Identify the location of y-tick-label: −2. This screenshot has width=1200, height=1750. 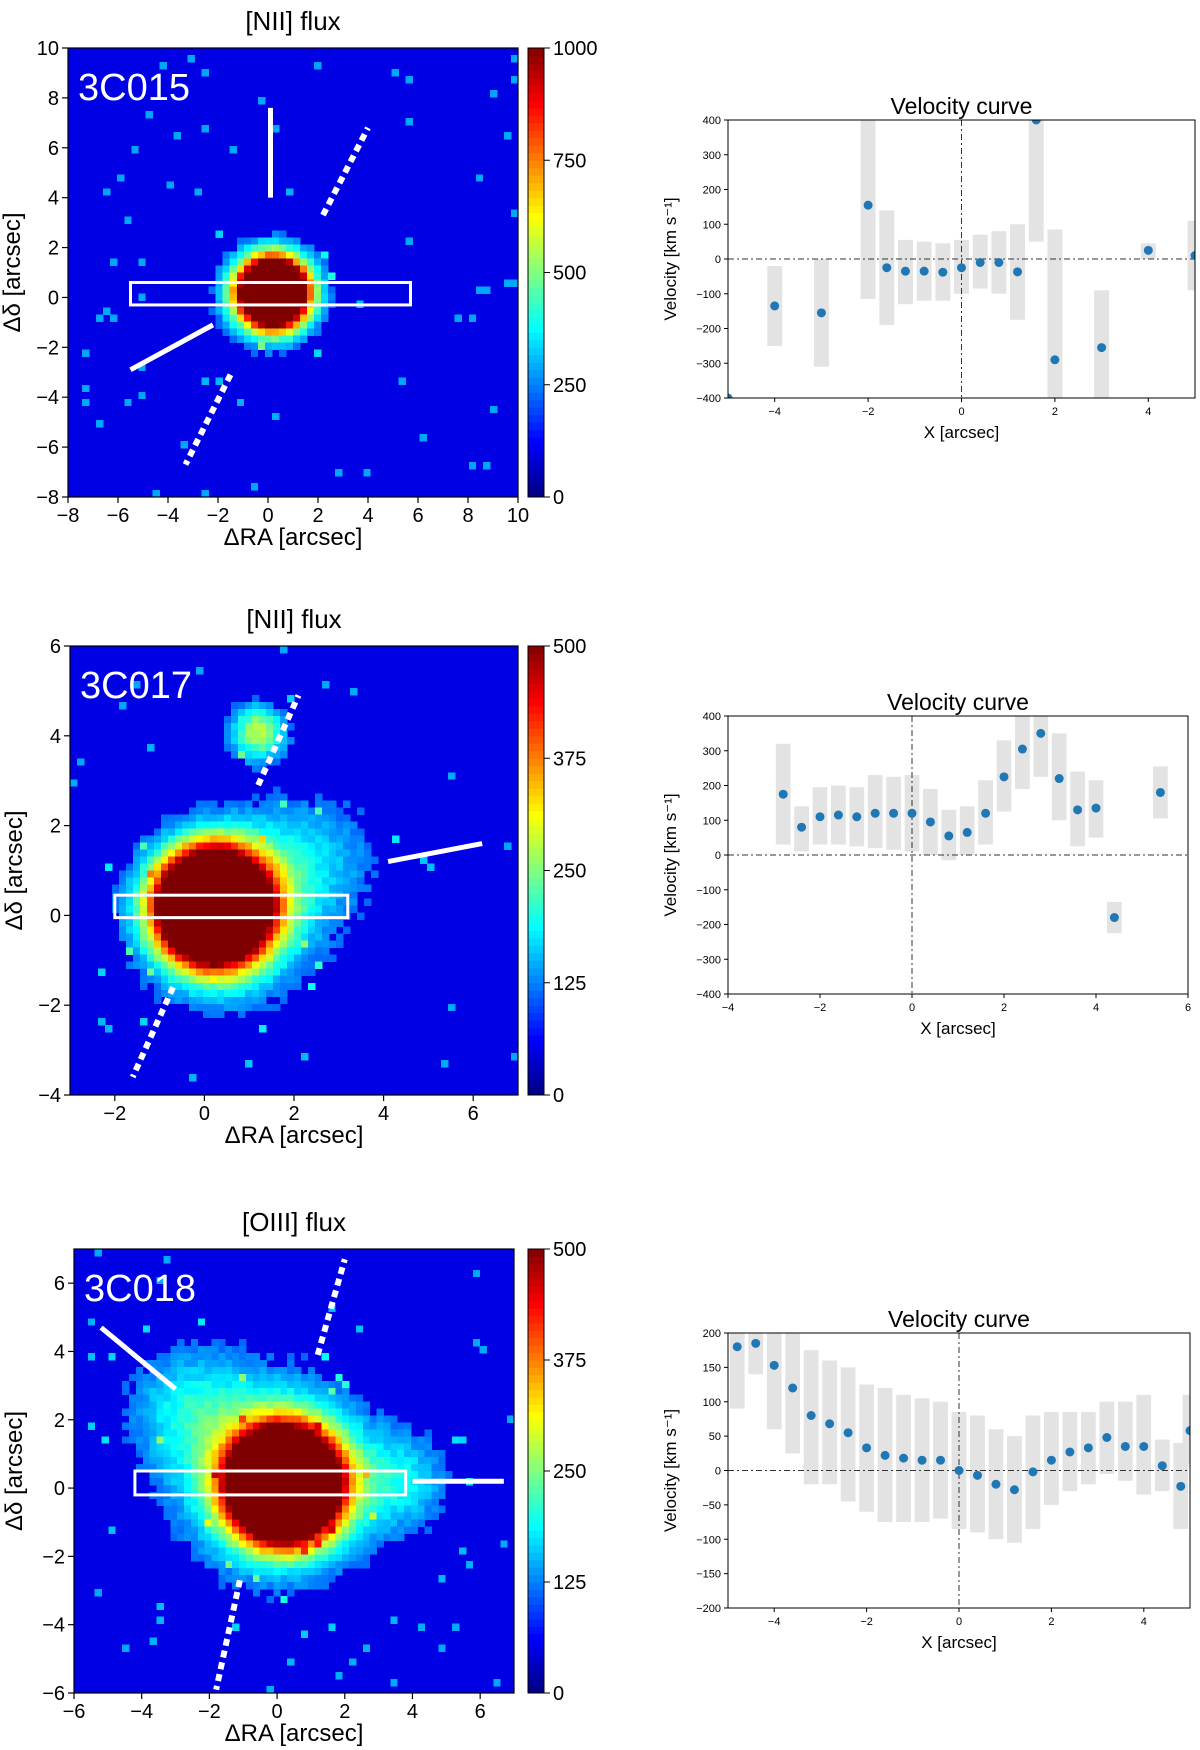
(53, 1557).